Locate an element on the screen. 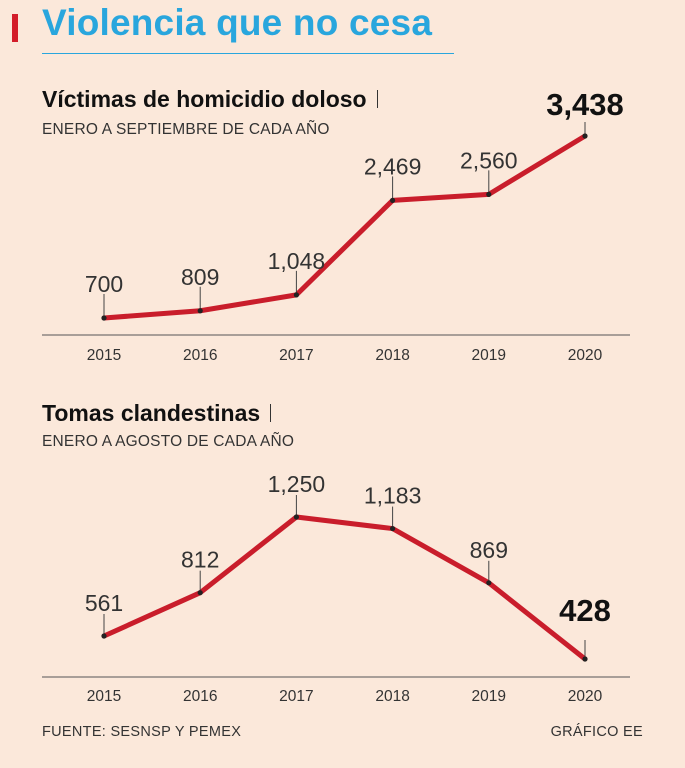 Image resolution: width=685 pixels, height=768 pixels. chart1-data-label-2020: 3,438 is located at coordinates (585, 104).